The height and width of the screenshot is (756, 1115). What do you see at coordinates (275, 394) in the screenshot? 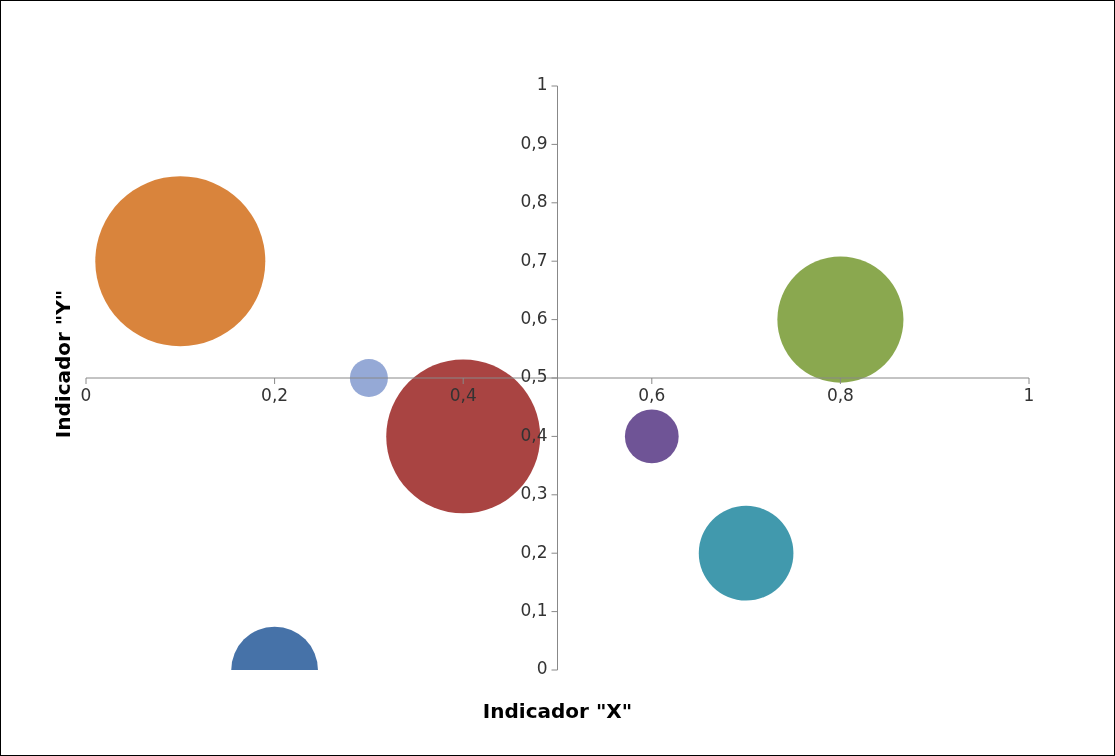
I see `x-tick-label: 0,2` at bounding box center [275, 394].